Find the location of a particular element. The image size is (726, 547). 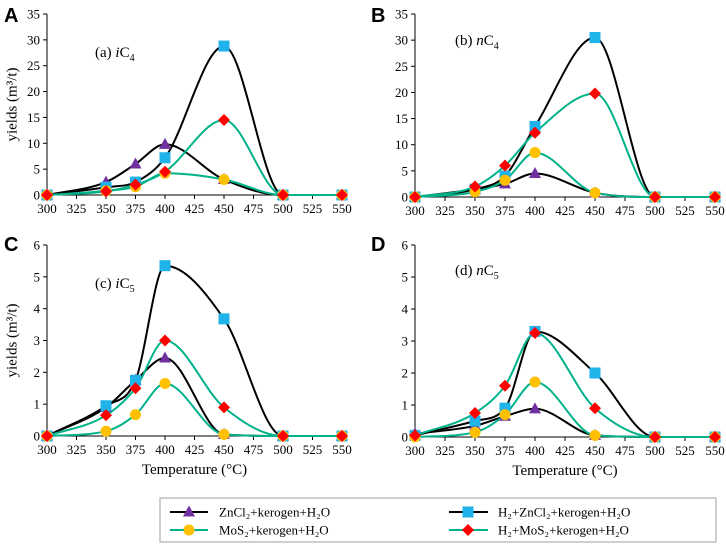

y-tick-label: 20 is located at coordinates (401, 92).